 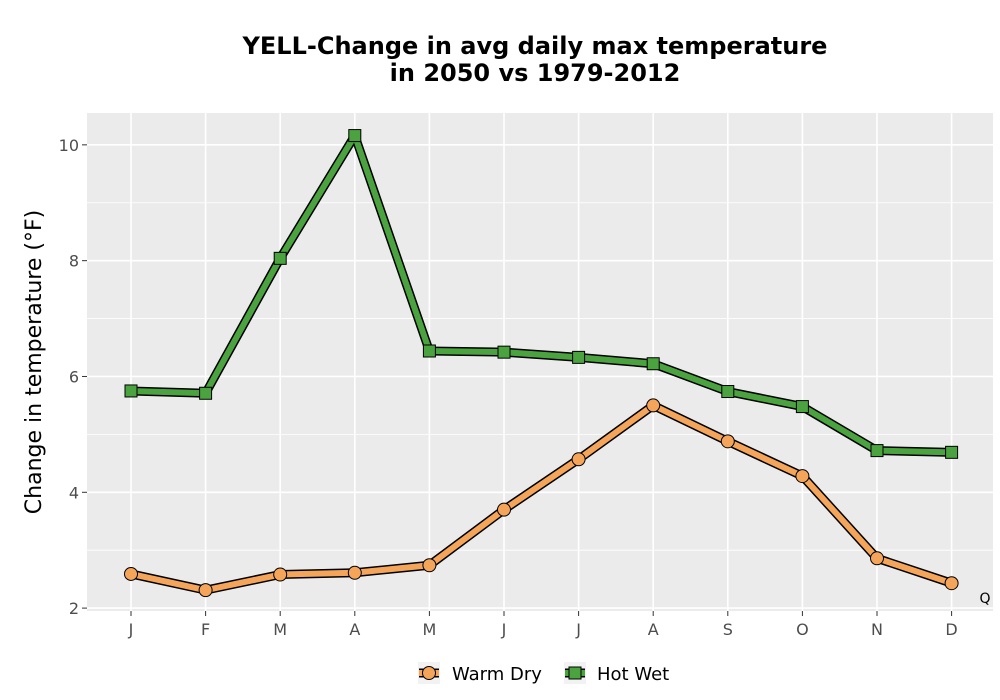 I want to click on x-tick-label: N, so click(x=877, y=629).